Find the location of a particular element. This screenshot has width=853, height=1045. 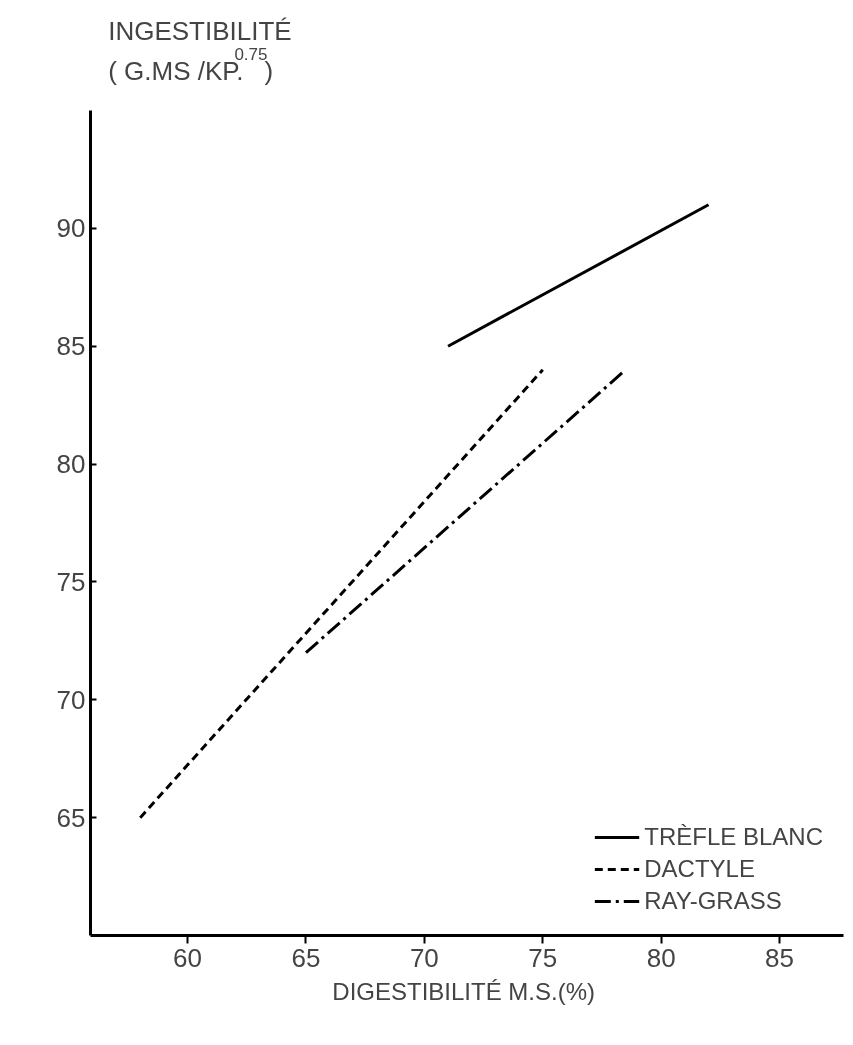

x-tick-label: 60 is located at coordinates (188, 957).